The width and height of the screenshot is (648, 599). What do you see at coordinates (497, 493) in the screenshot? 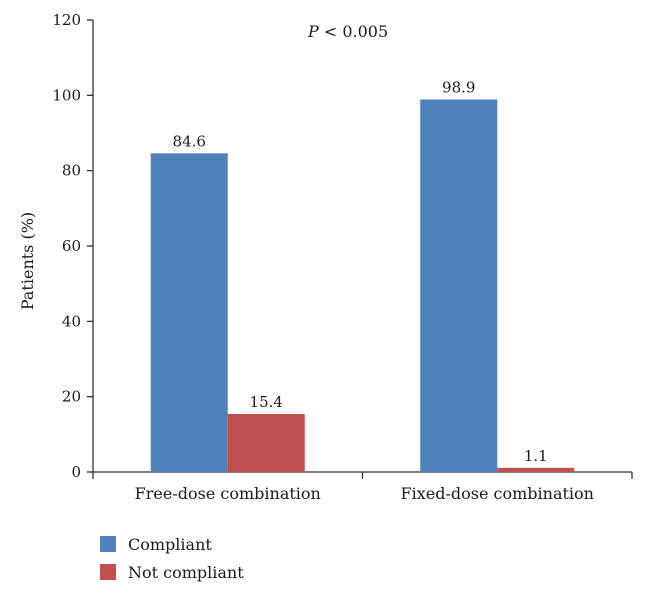
I see `x-category-label: Fixed-dose combination` at bounding box center [497, 493].